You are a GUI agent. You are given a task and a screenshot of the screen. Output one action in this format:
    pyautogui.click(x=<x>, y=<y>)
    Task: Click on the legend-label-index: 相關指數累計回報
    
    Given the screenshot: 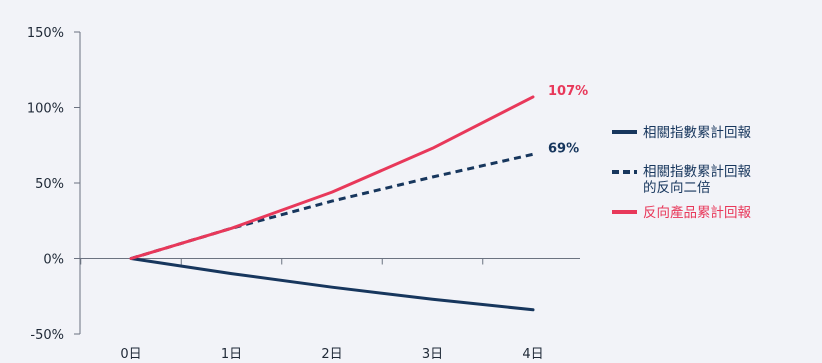 What is the action you would take?
    pyautogui.click(x=697, y=133)
    